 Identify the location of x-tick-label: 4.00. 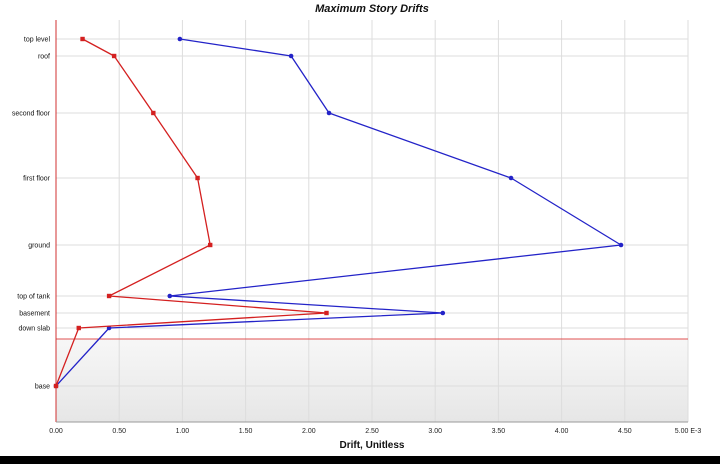
(562, 431).